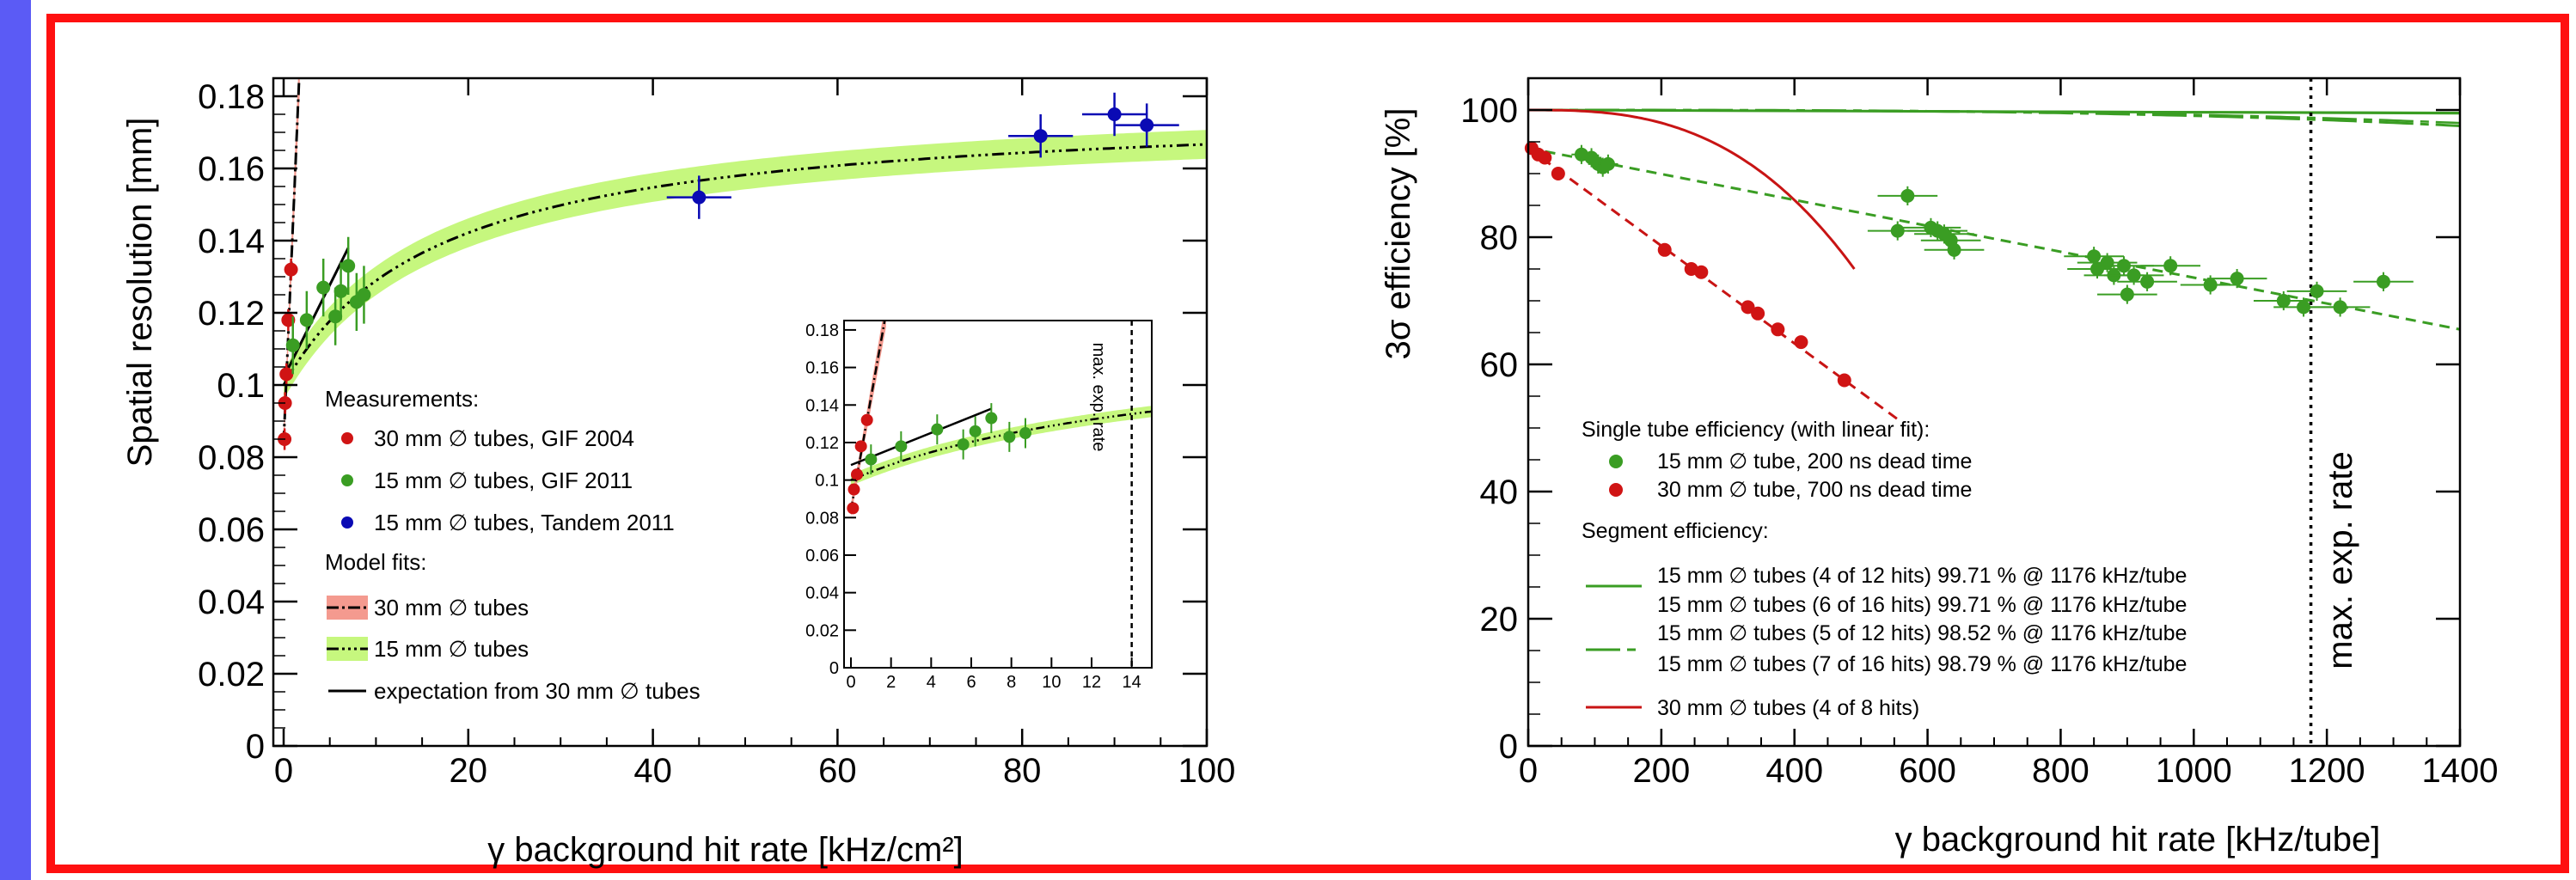 Image resolution: width=2576 pixels, height=880 pixels. I want to click on right-x-tick-label: 1400, so click(2460, 771).